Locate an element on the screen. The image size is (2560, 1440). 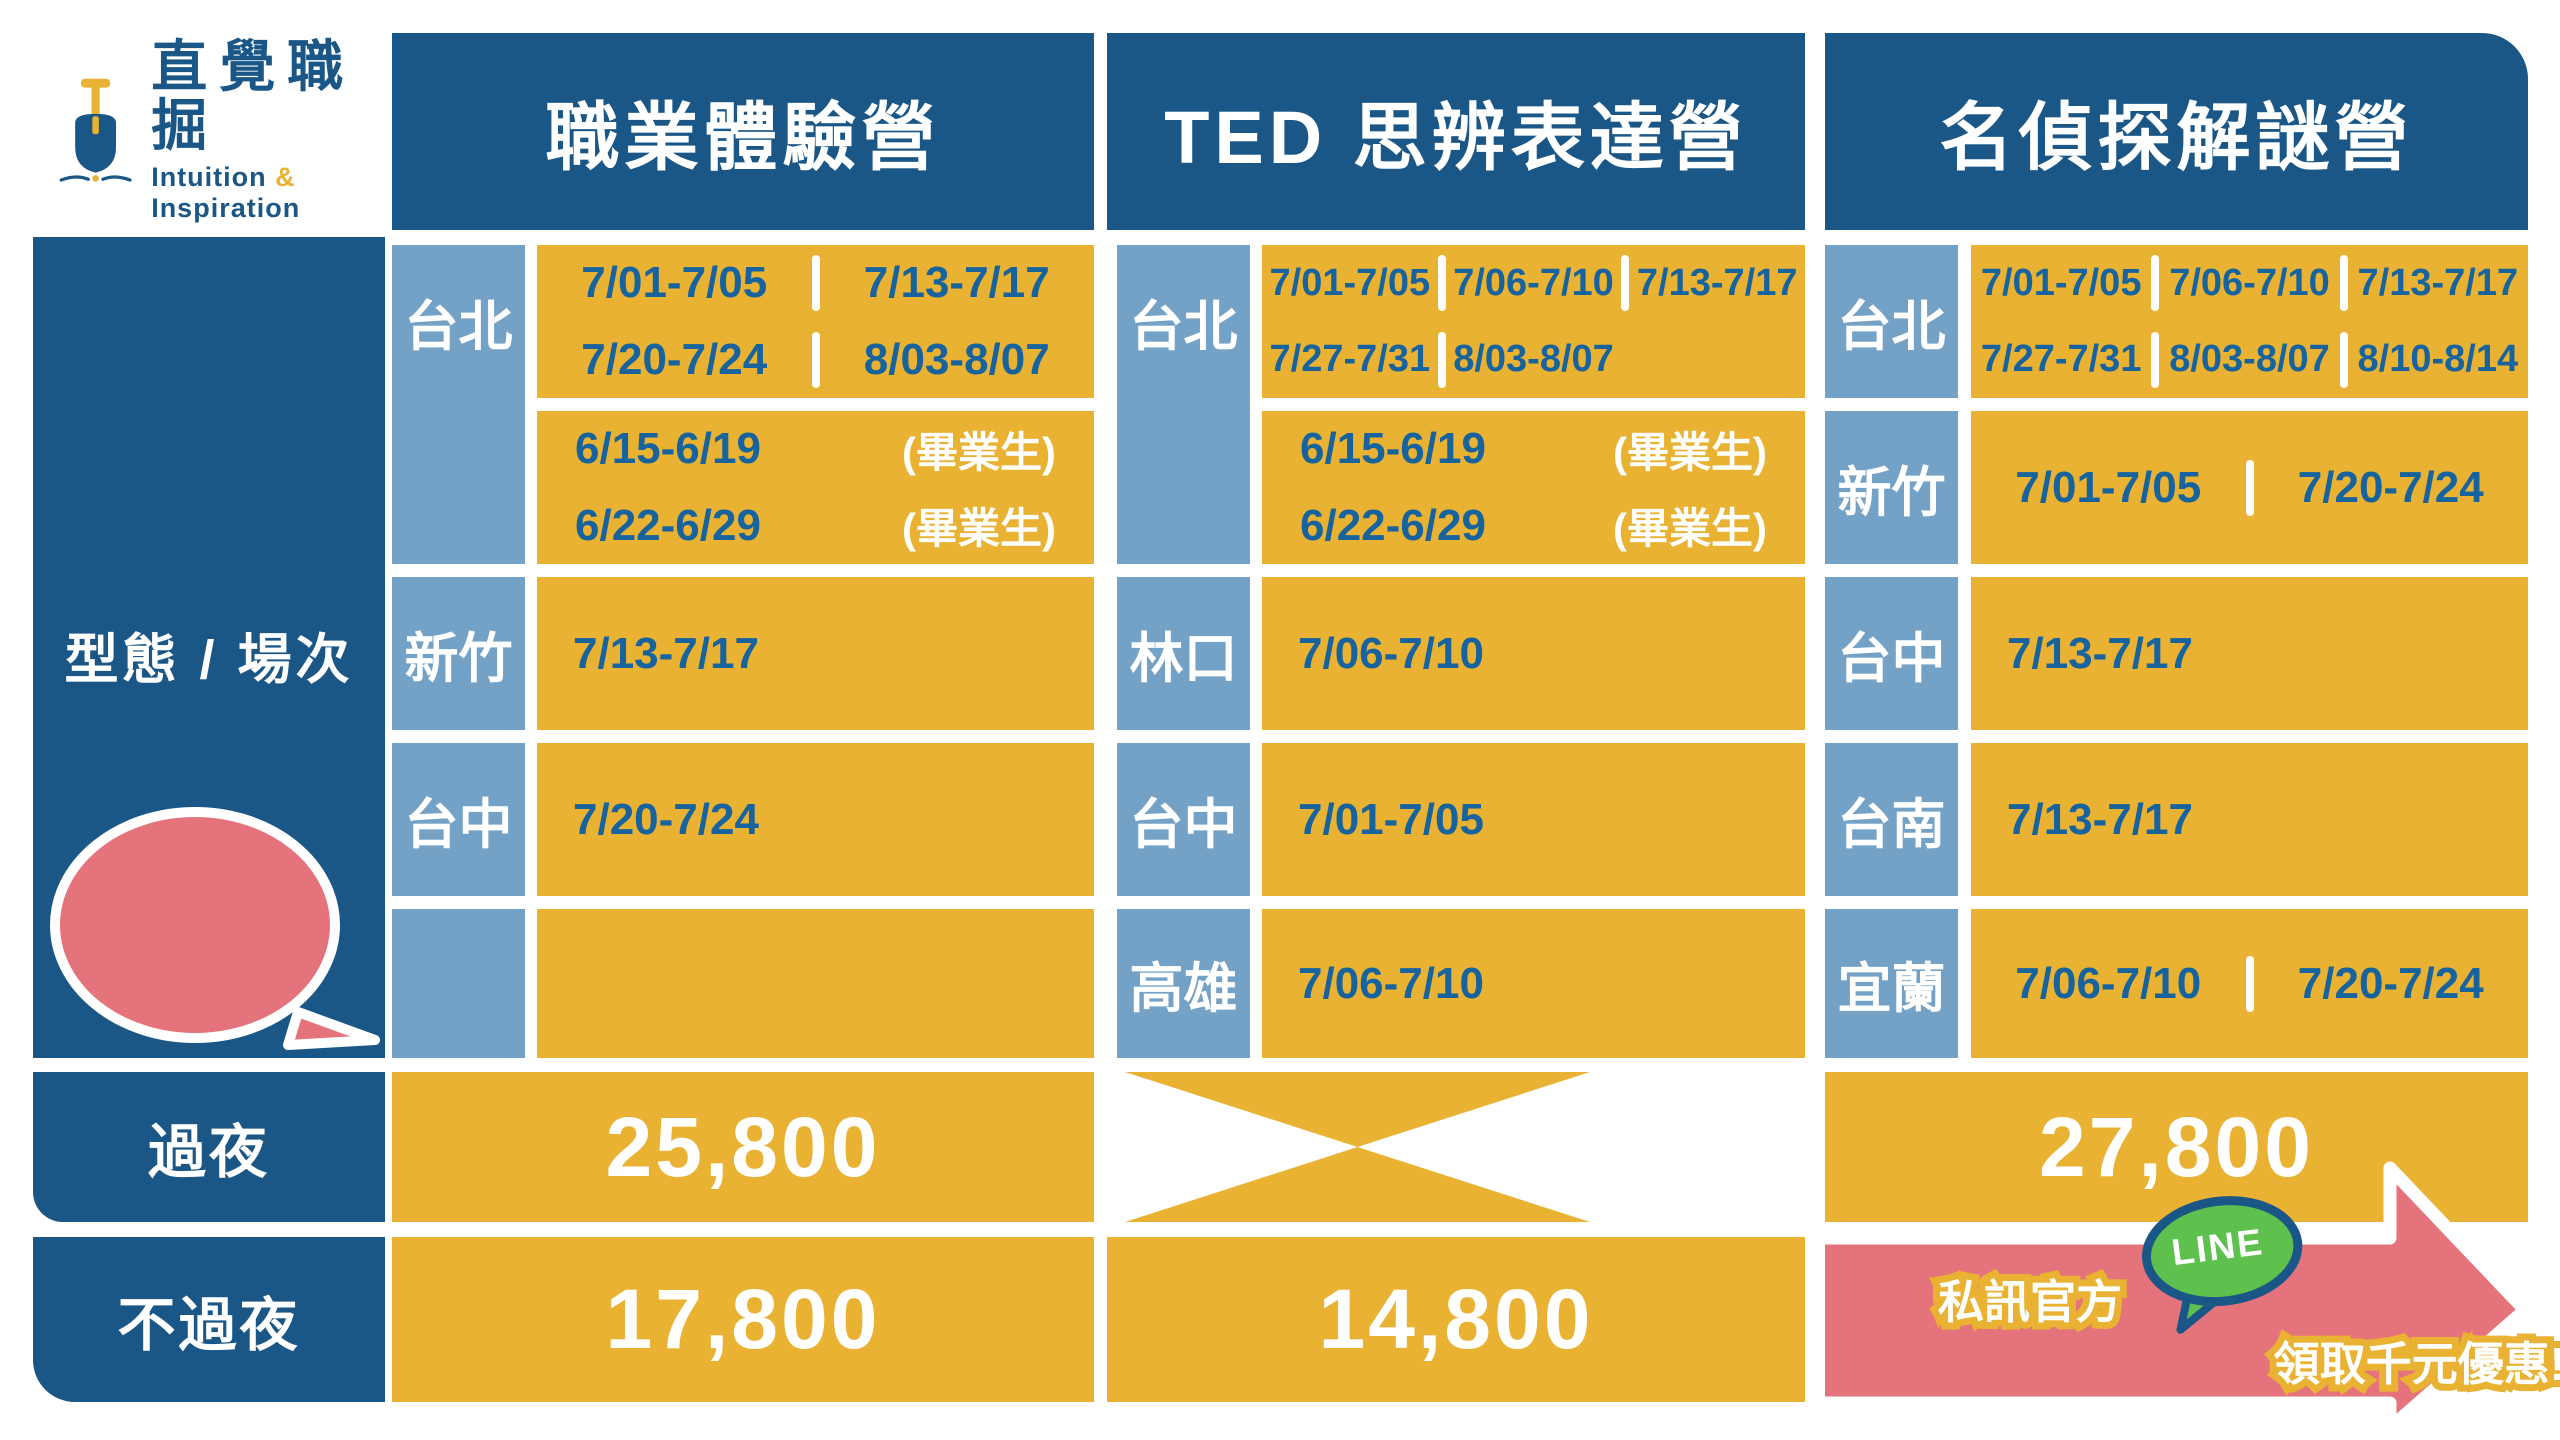
dates-detective-yilan: 7/06-7/10 7/20-7/24 is located at coordinates (2249, 983).